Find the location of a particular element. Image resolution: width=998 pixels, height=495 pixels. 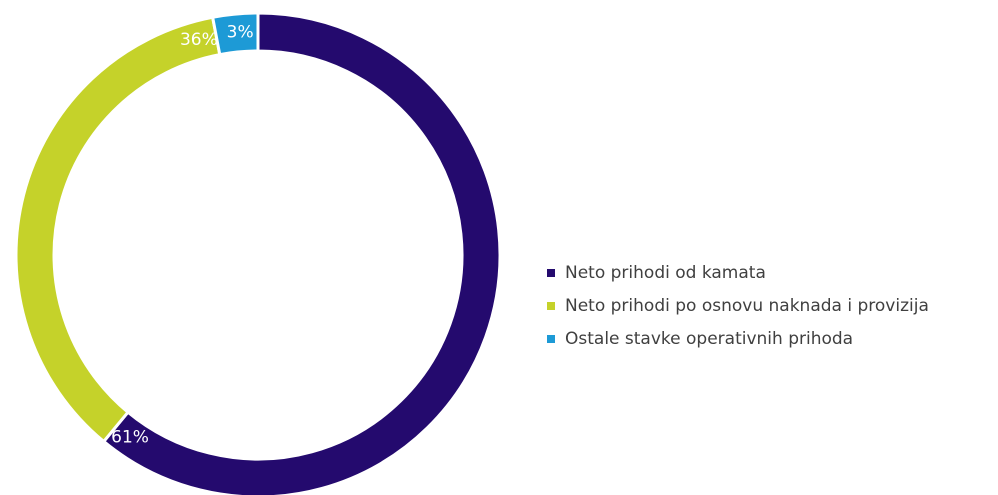

slice-value-label: 61% is located at coordinates (130, 438).